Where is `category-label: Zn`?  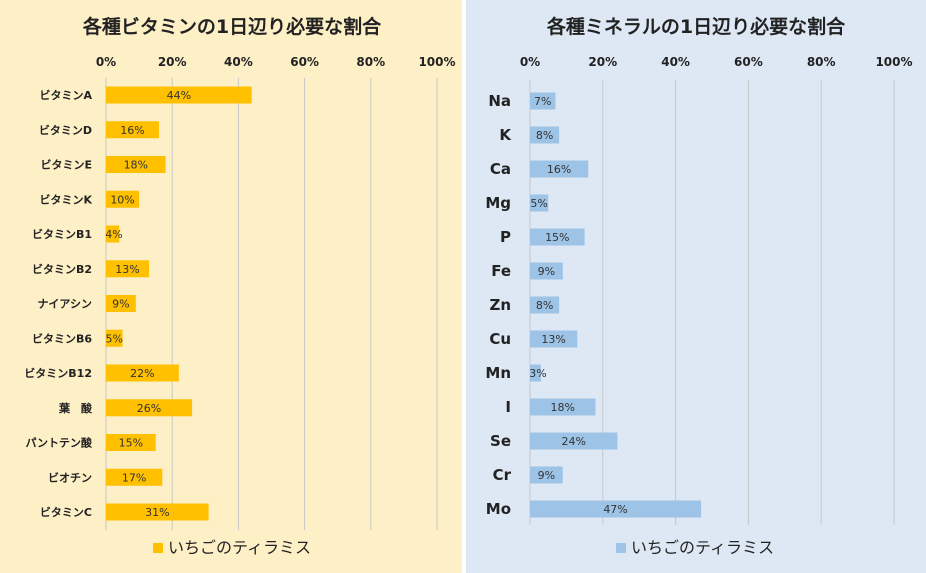 category-label: Zn is located at coordinates (500, 305).